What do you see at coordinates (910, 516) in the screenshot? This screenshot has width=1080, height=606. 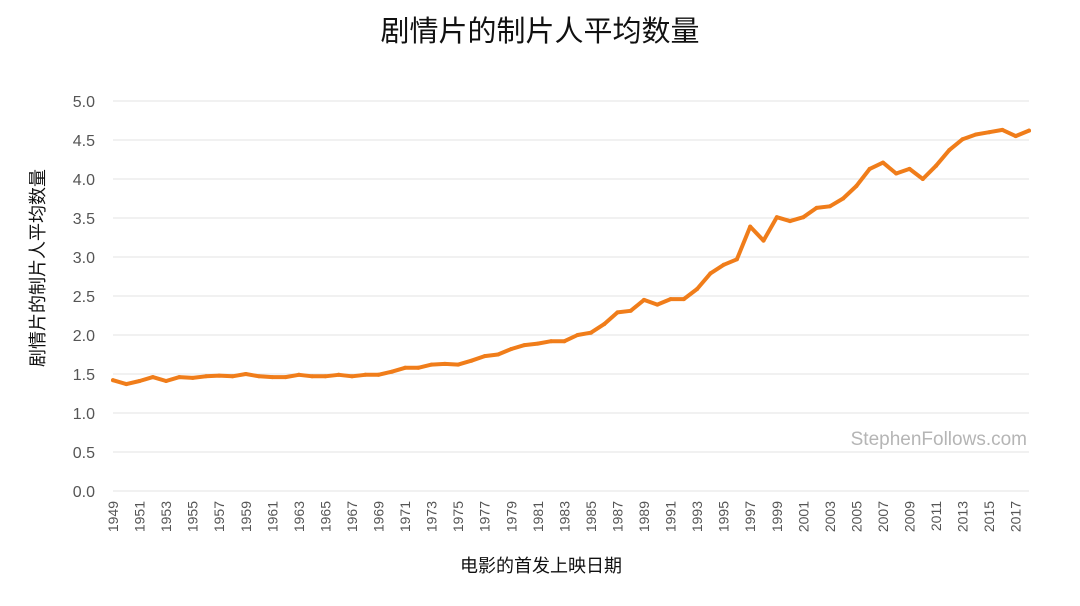 I see `x-tick-label: 2009` at bounding box center [910, 516].